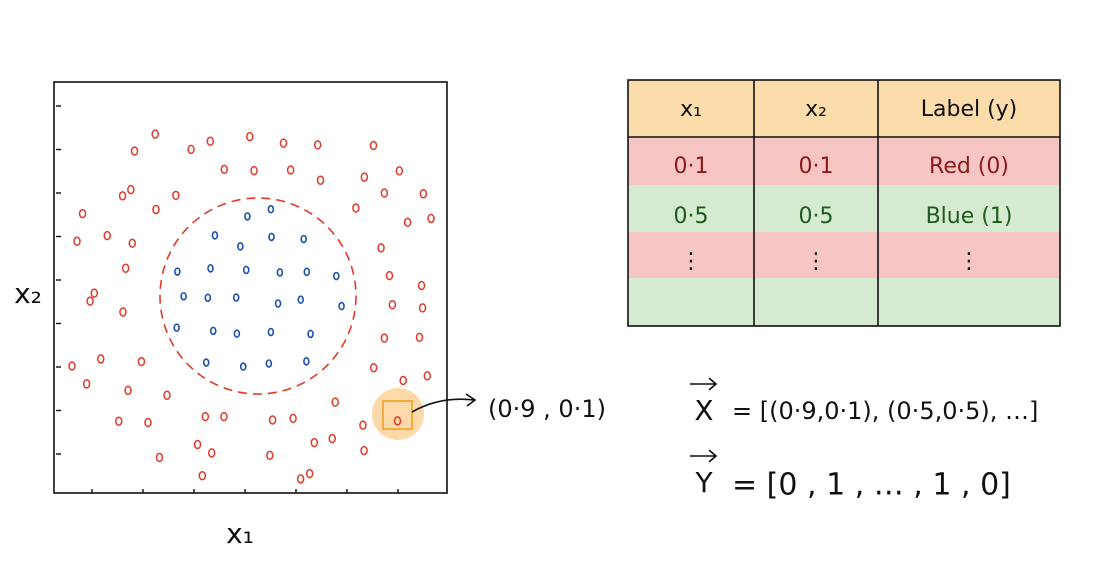  I want to click on header-cell: Label (y), so click(969, 109).